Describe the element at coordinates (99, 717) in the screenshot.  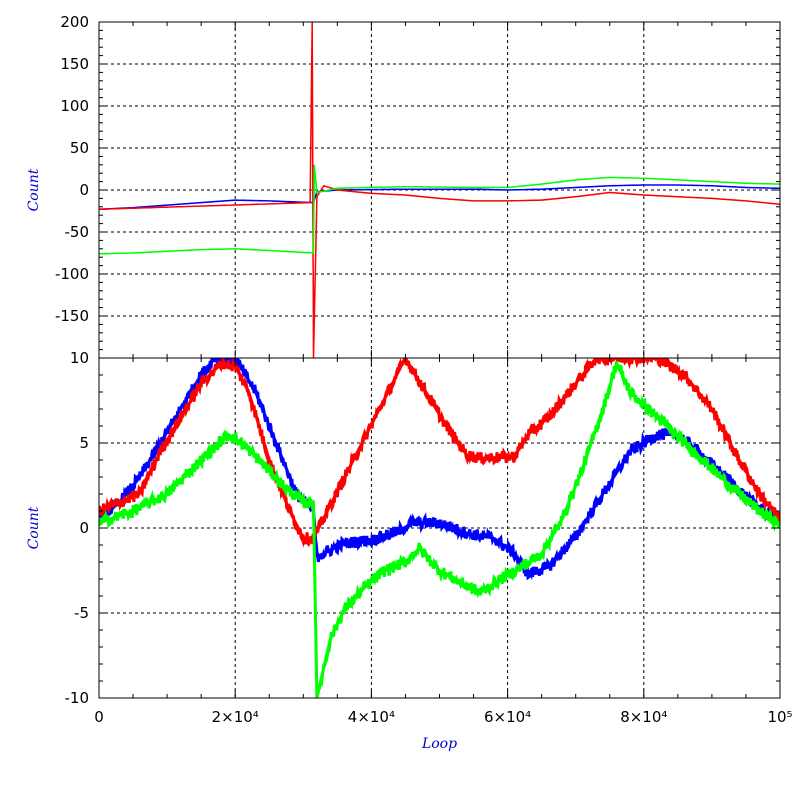
I see `x-tick-label: 0` at that location.